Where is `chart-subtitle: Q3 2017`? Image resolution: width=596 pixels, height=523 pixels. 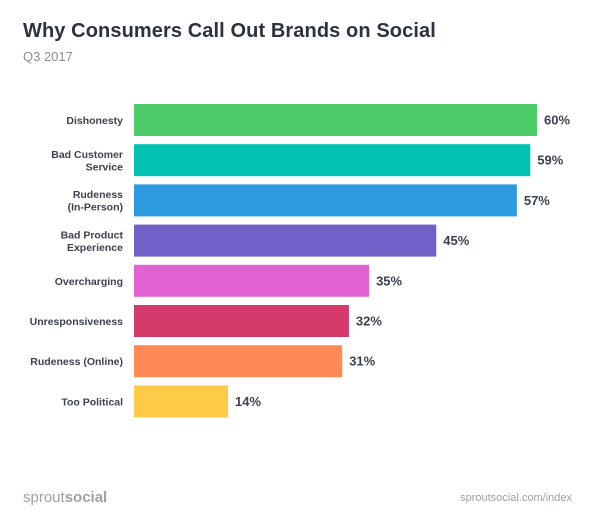 chart-subtitle: Q3 2017 is located at coordinates (48, 56).